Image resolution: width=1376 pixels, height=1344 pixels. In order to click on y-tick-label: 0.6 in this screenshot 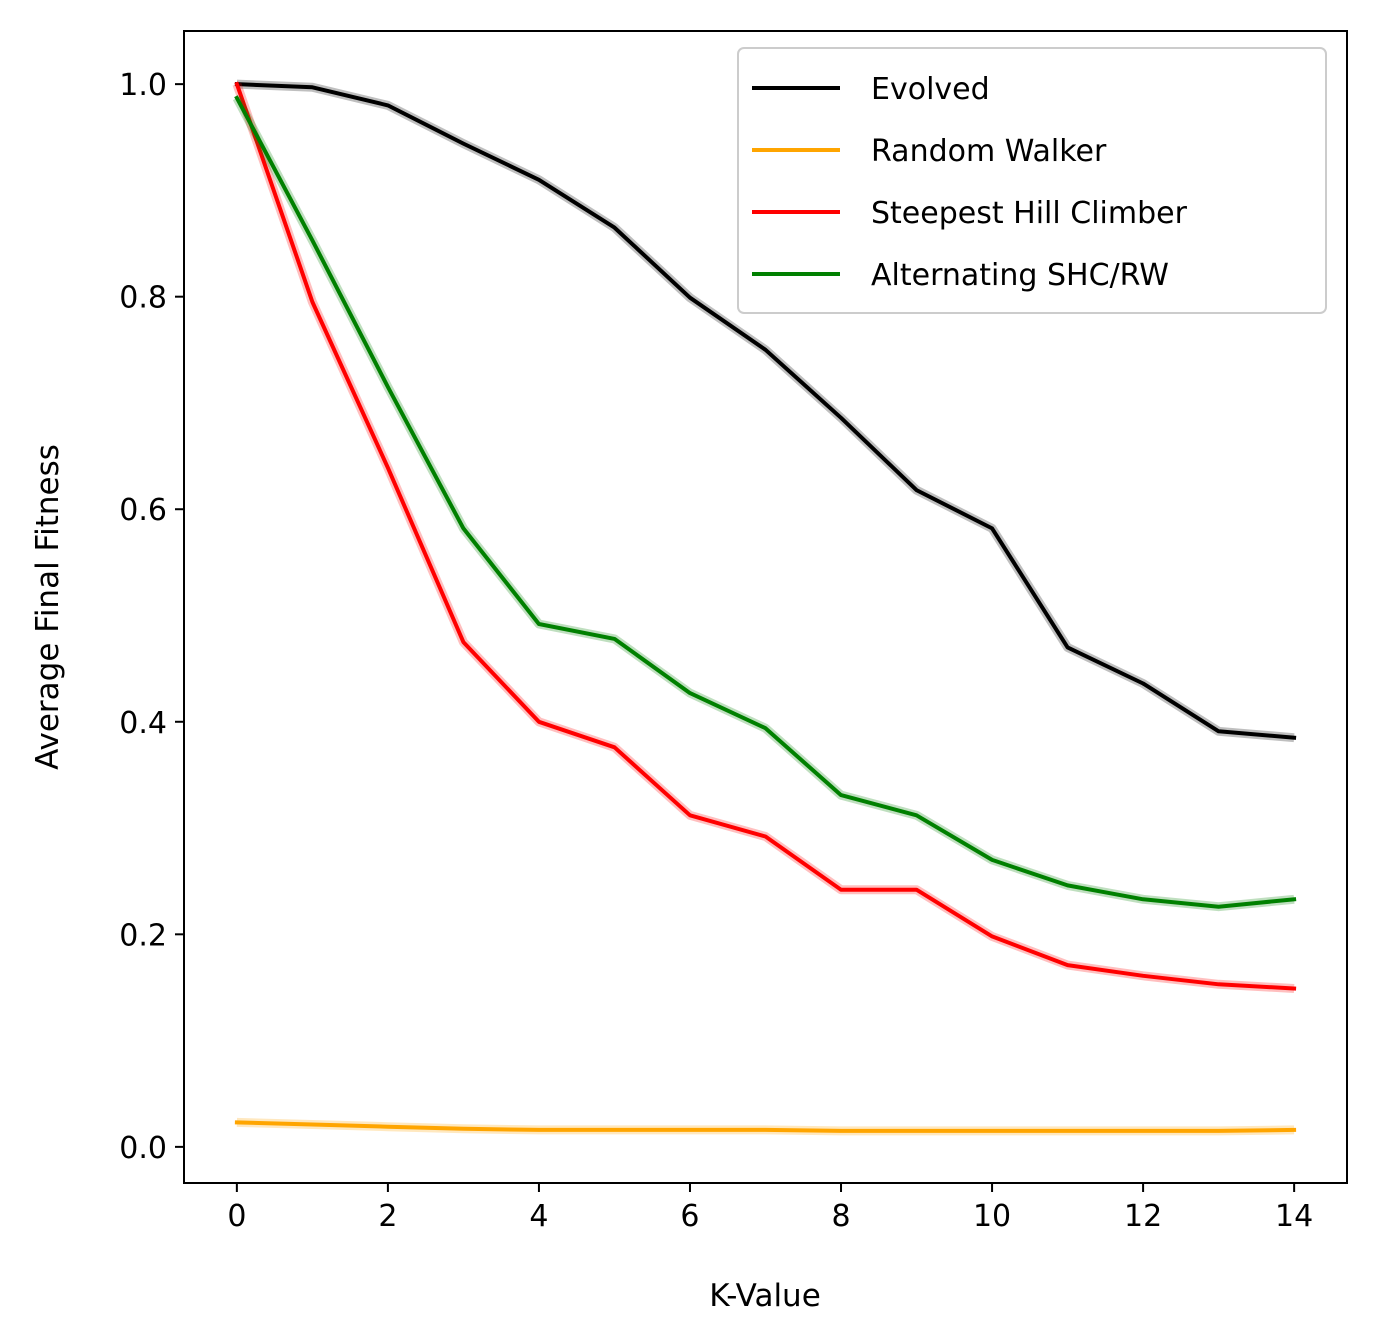, I will do `click(143, 510)`.